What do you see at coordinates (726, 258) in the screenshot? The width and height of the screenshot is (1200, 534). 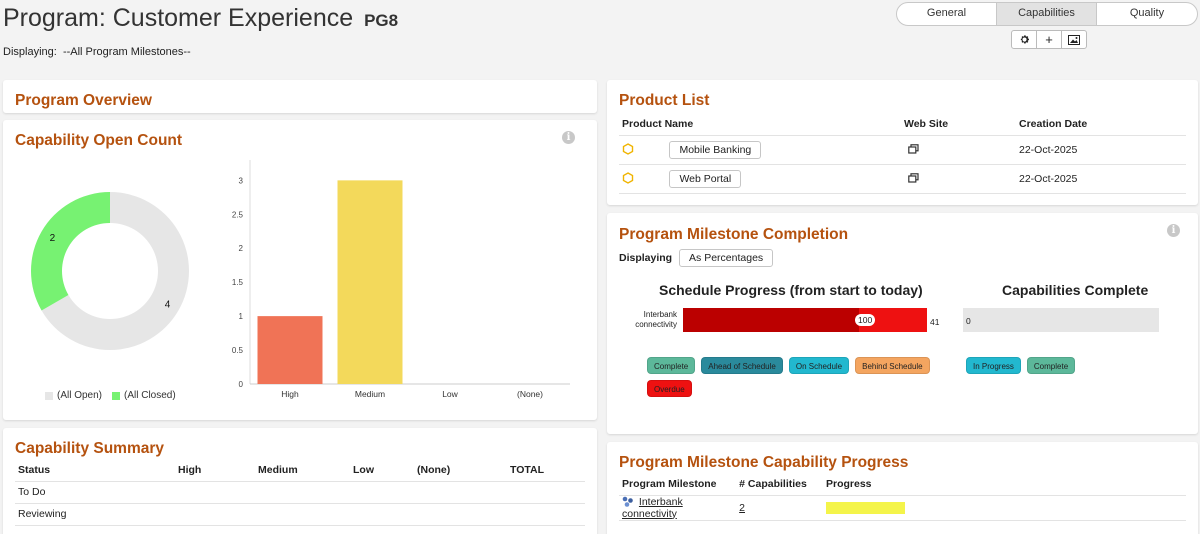 I see `as-percentages-button: As Percentages` at bounding box center [726, 258].